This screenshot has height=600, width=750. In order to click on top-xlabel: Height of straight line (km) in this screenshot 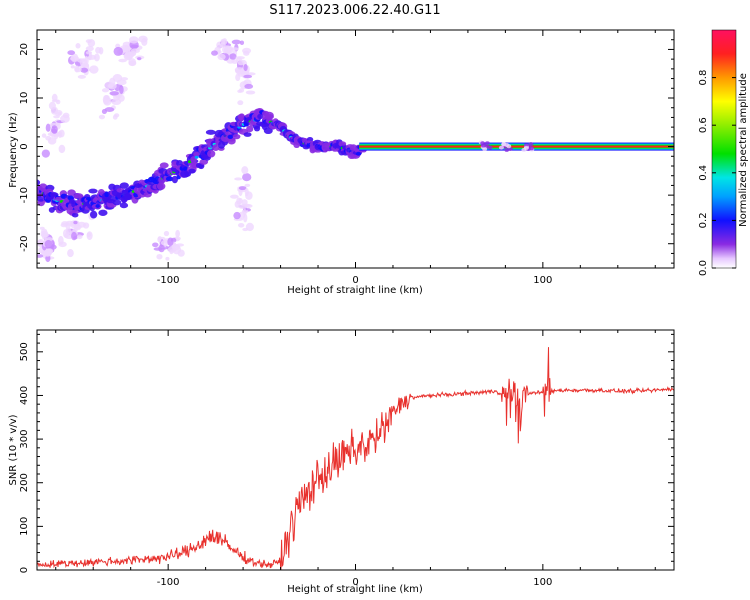, I will do `click(355, 290)`.